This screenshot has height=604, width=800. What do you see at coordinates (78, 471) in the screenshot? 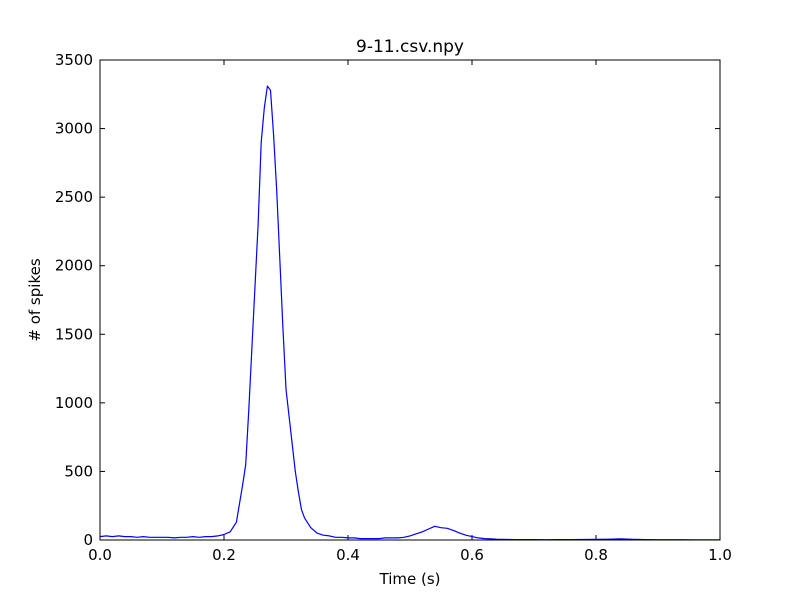
I see `y-tick-label: 500` at bounding box center [78, 471].